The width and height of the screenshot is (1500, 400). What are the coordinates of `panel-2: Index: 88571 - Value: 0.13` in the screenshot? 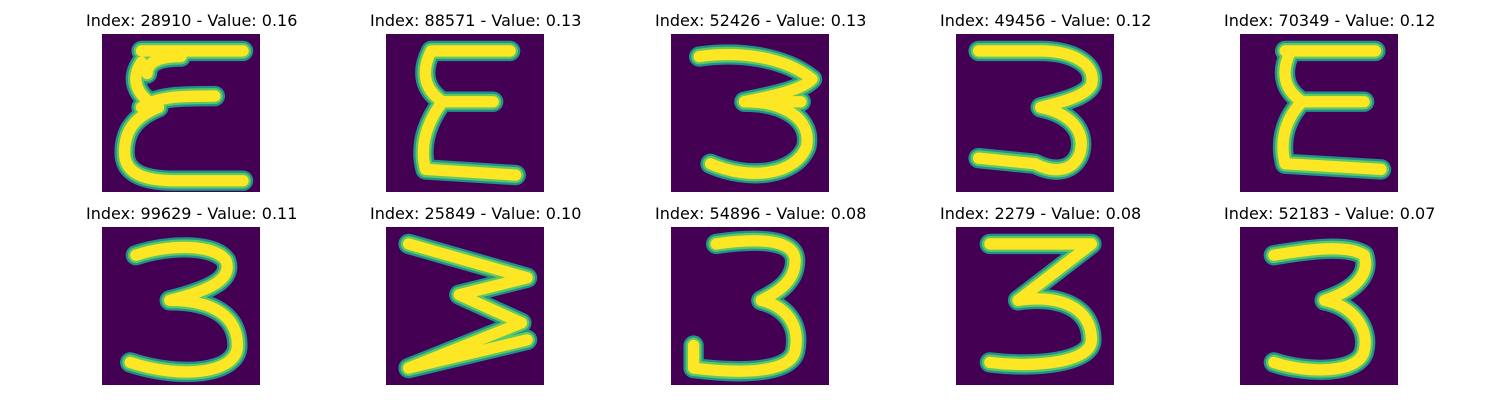 It's located at (476, 96).